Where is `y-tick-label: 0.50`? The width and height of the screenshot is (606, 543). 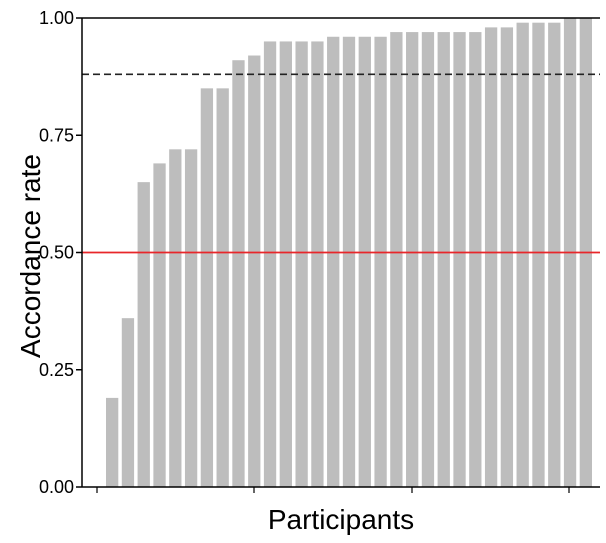
y-tick-label: 0.50 is located at coordinates (56, 253).